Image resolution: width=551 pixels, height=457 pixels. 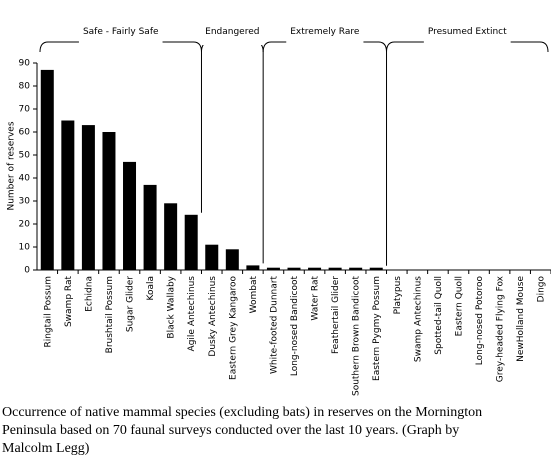 What do you see at coordinates (398, 295) in the screenshot?
I see `x-tick-label: Platypus` at bounding box center [398, 295].